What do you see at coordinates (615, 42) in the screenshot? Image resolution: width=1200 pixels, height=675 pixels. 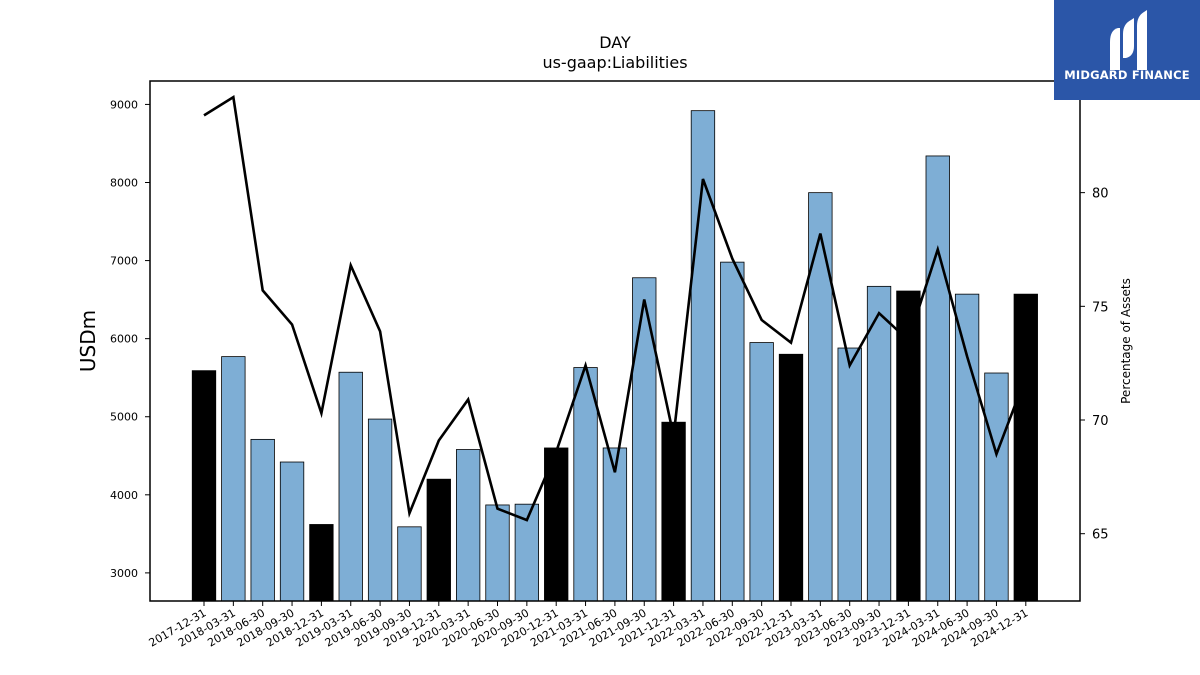 I see `chart-title: DAY` at bounding box center [615, 42].